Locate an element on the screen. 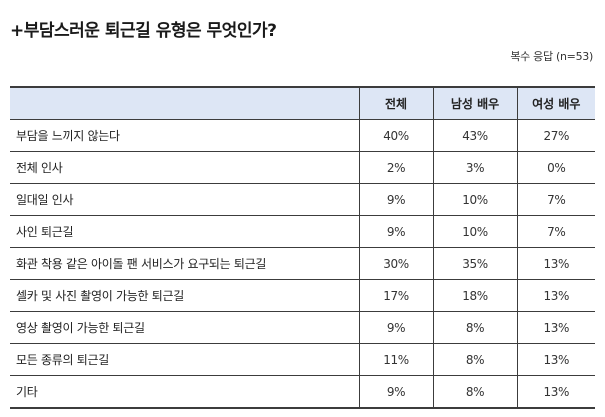 The width and height of the screenshot is (605, 417). row-label: 셀카 및 사진 촬영이 가능한 퇴근길 is located at coordinates (184, 295).